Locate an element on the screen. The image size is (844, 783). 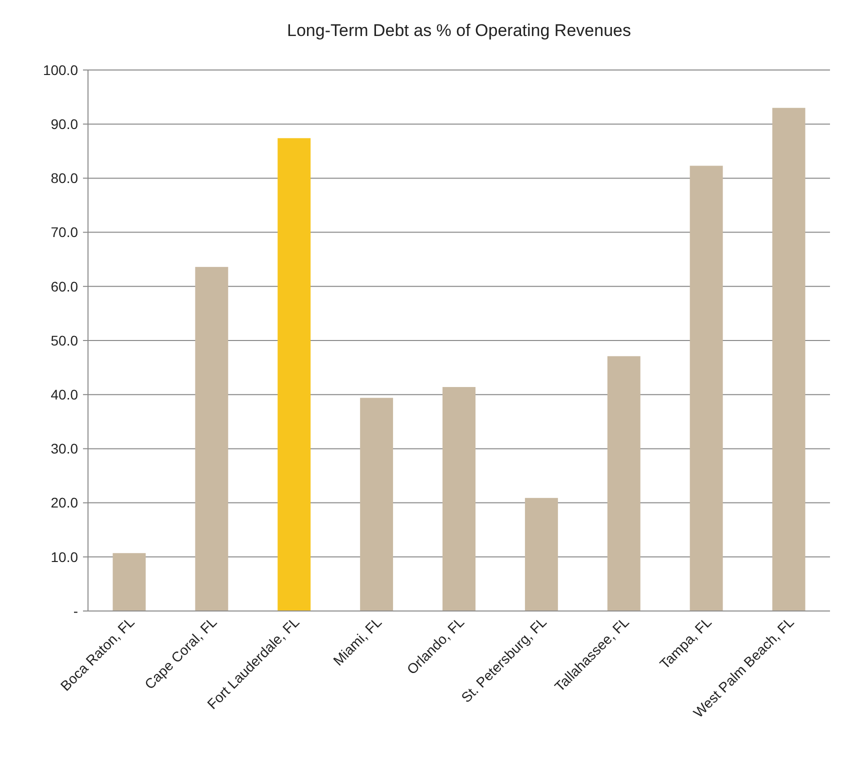
y-tick-label: 90.0 is located at coordinates (64, 124).